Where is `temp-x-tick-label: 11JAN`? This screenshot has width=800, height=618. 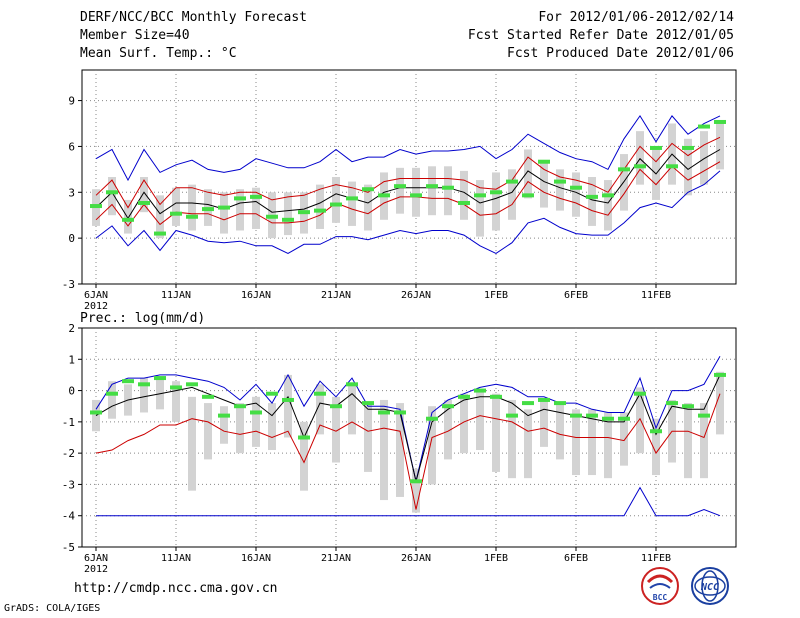 temp-x-tick-label: 11JAN is located at coordinates (176, 295).